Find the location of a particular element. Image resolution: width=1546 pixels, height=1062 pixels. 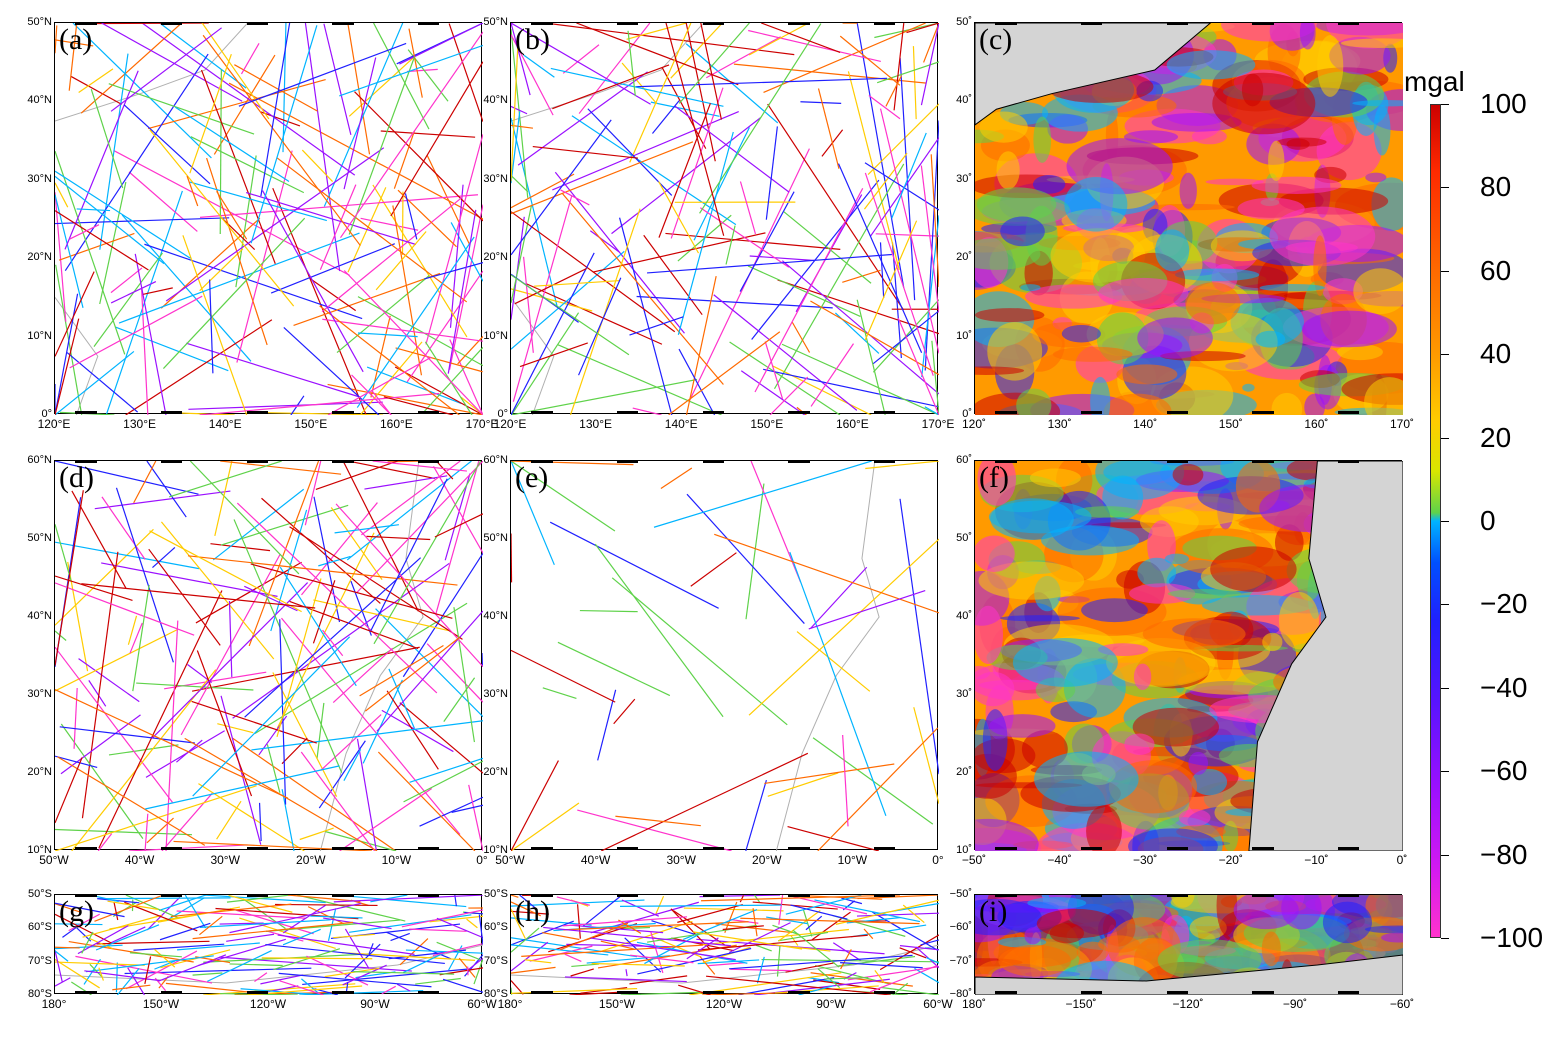

colorbar-tick-mark is located at coordinates (1445, 605).